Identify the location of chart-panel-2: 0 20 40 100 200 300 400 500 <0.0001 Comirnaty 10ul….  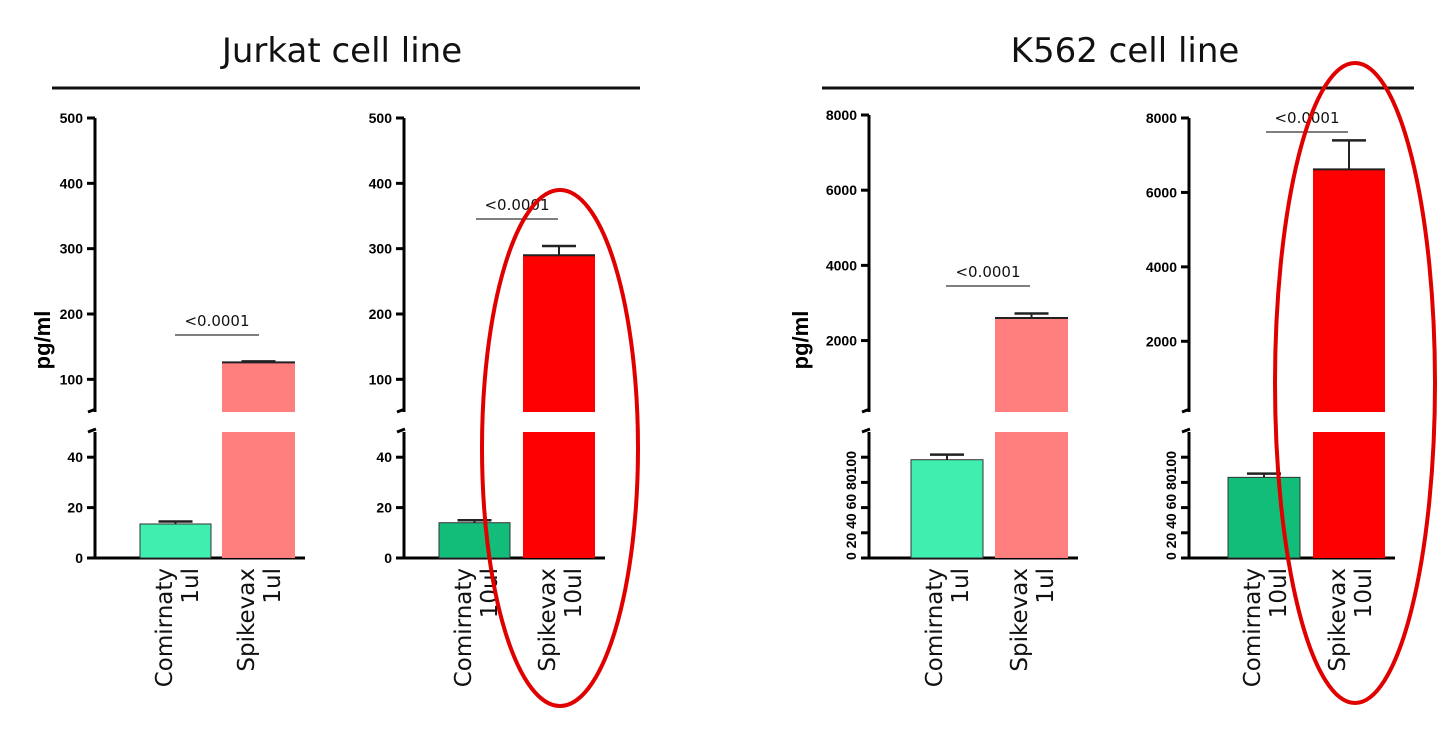
(487, 398).